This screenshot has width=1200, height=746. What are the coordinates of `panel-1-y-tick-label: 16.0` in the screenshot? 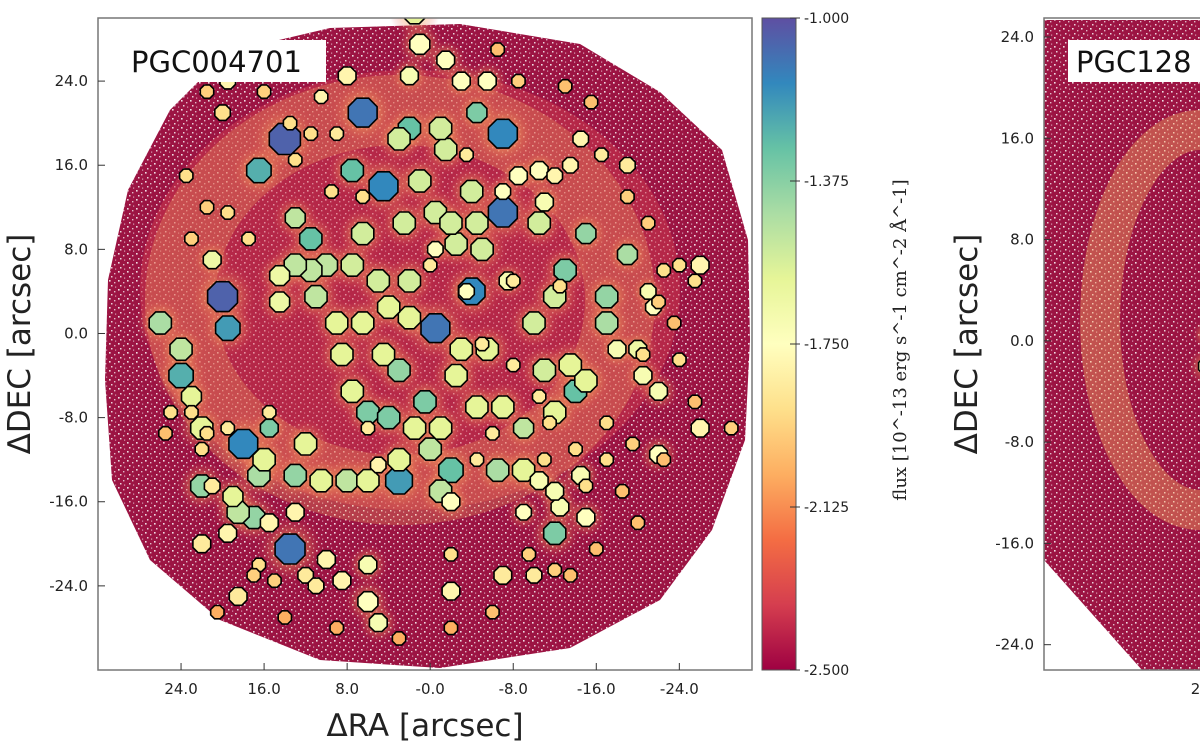 It's located at (71, 165).